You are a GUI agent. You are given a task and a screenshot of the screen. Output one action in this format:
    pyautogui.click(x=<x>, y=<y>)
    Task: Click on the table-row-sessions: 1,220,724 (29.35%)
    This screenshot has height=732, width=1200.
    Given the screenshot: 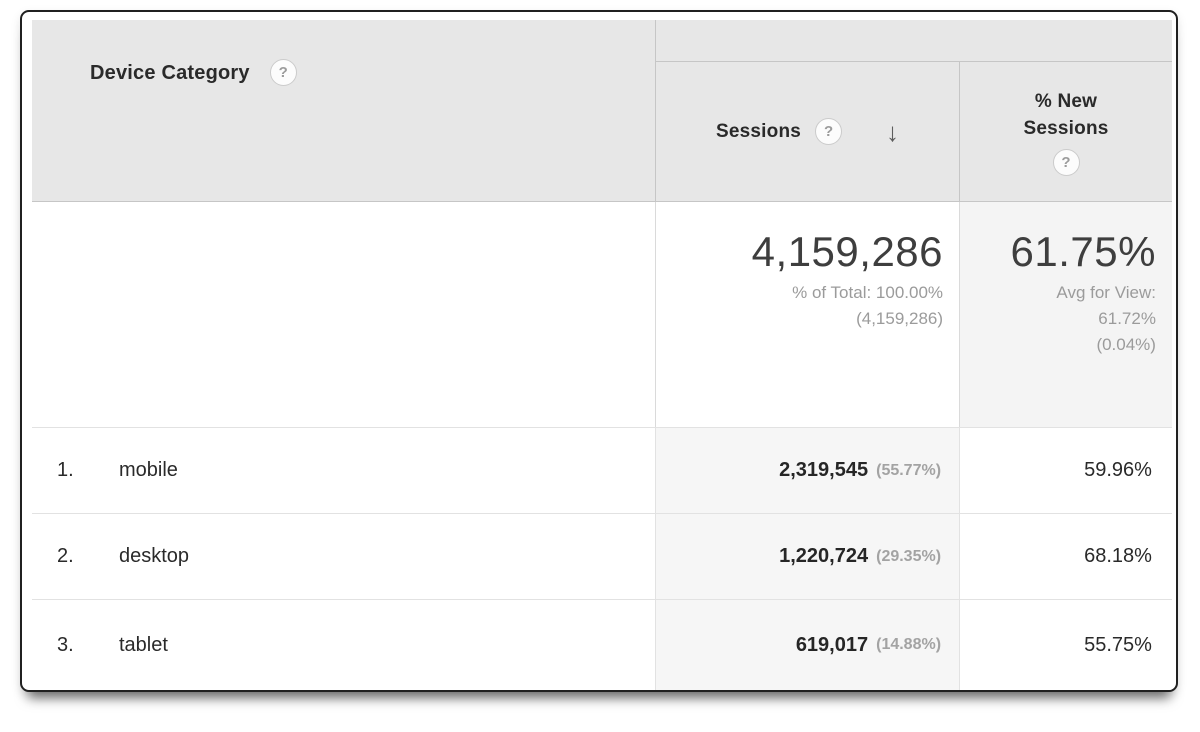 What is the action you would take?
    pyautogui.click(x=807, y=556)
    